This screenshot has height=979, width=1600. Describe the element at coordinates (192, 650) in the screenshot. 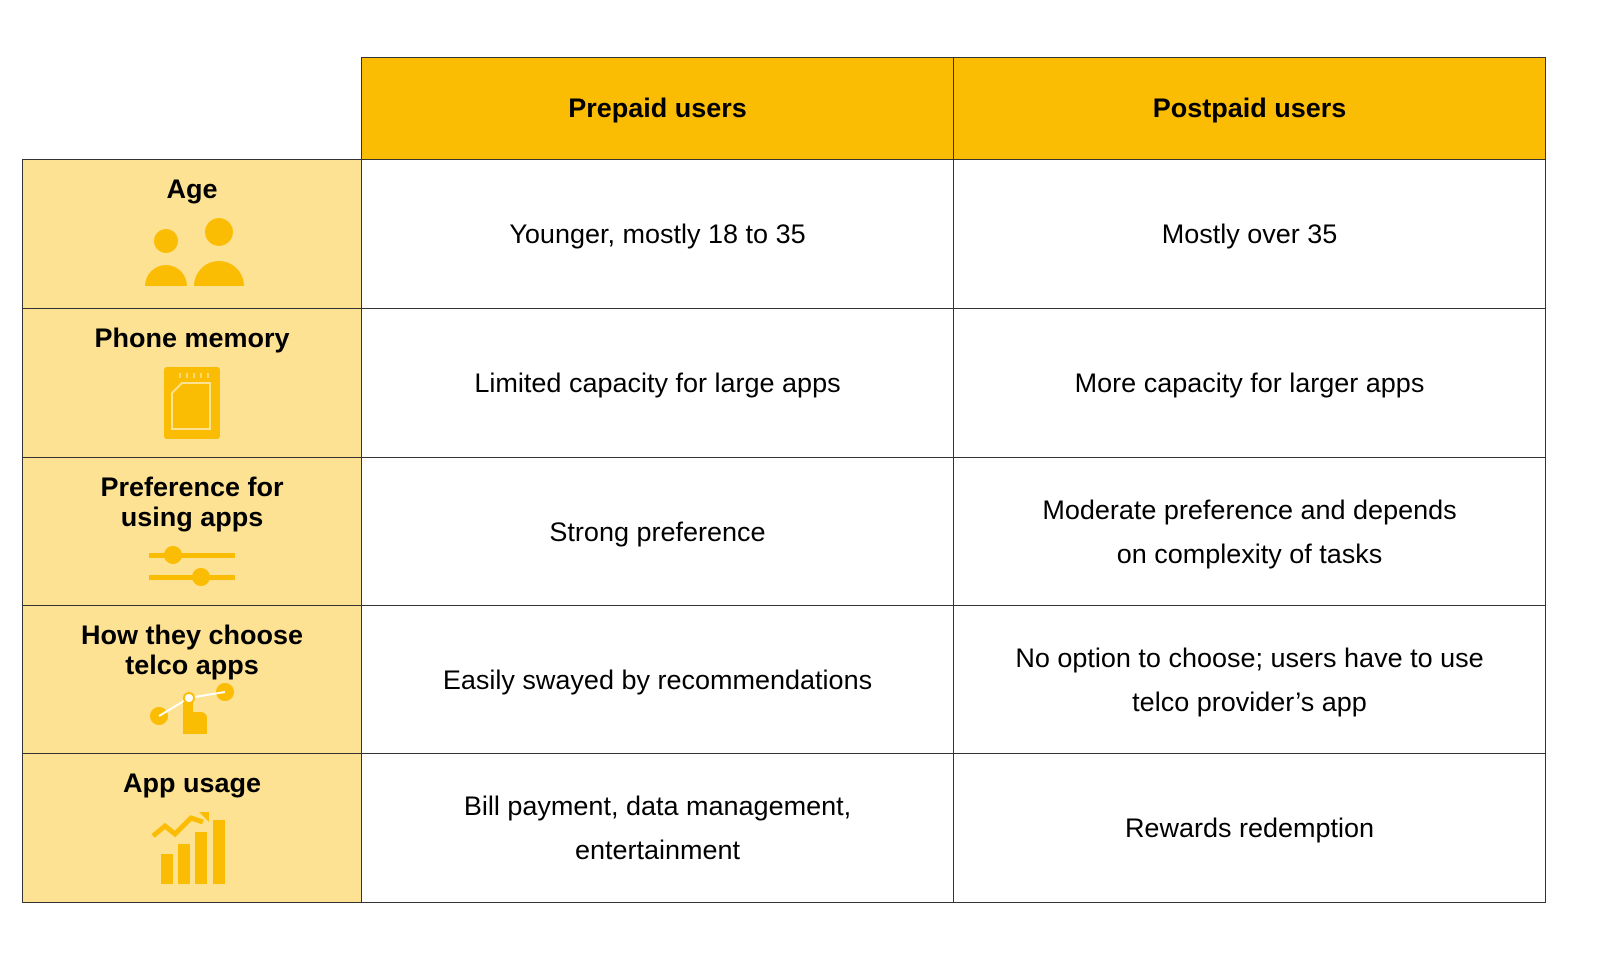

I see `row-label: How they choose telco apps` at that location.